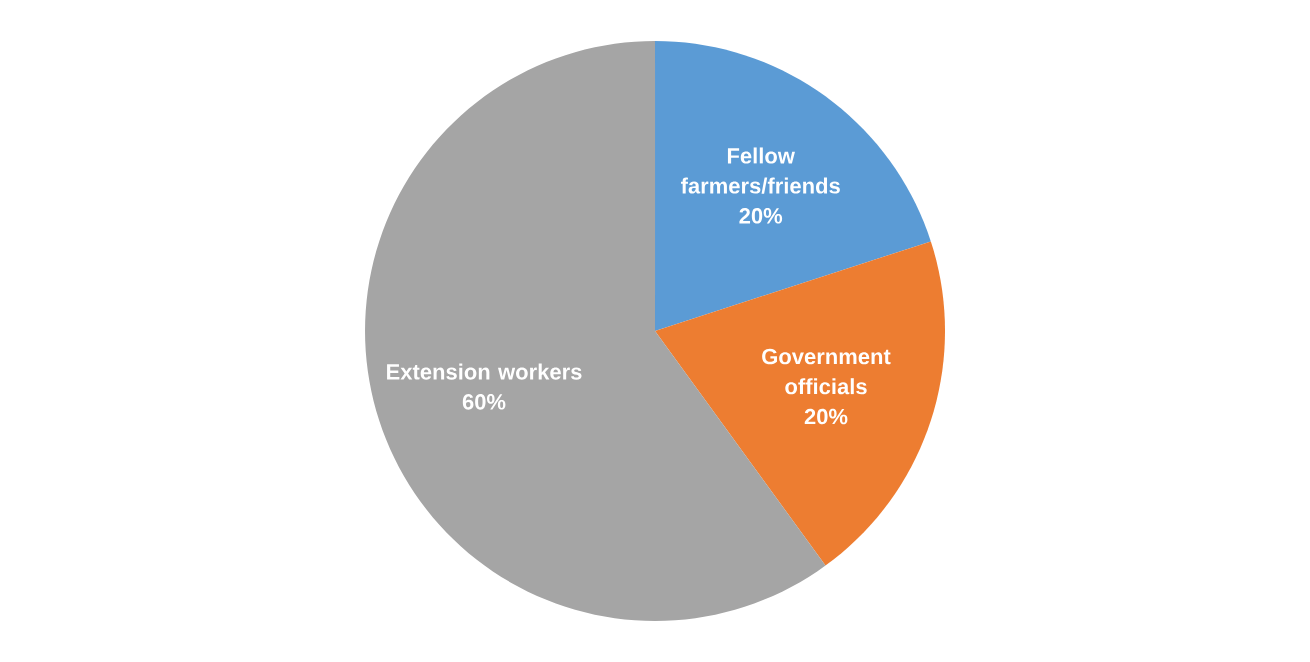  Describe the element at coordinates (484, 402) in the screenshot. I see `data-label: 60%` at that location.